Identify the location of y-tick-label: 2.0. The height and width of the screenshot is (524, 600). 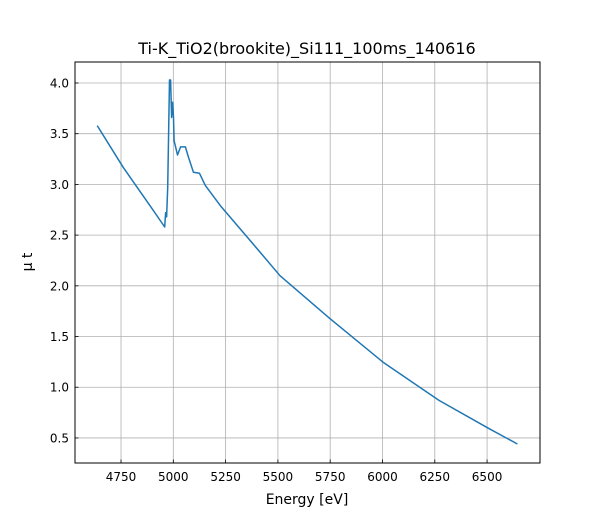
(59, 286).